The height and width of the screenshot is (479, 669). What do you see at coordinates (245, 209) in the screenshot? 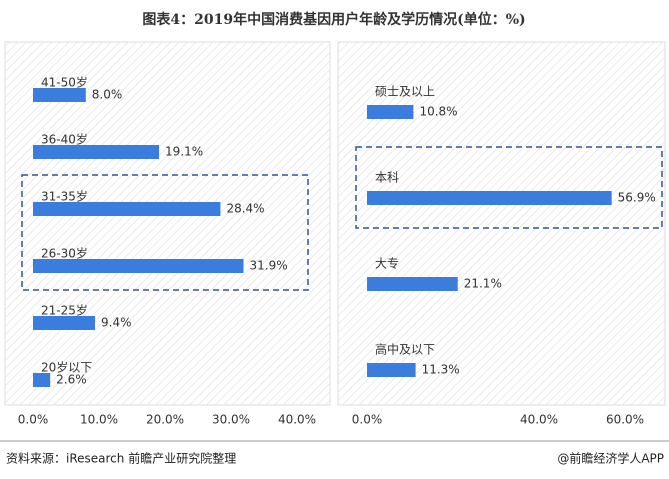
I see `value-label: 28.4%` at bounding box center [245, 209].